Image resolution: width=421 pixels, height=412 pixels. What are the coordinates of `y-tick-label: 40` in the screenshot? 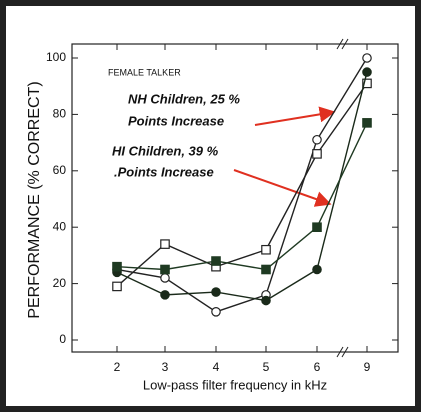 It's located at (60, 226).